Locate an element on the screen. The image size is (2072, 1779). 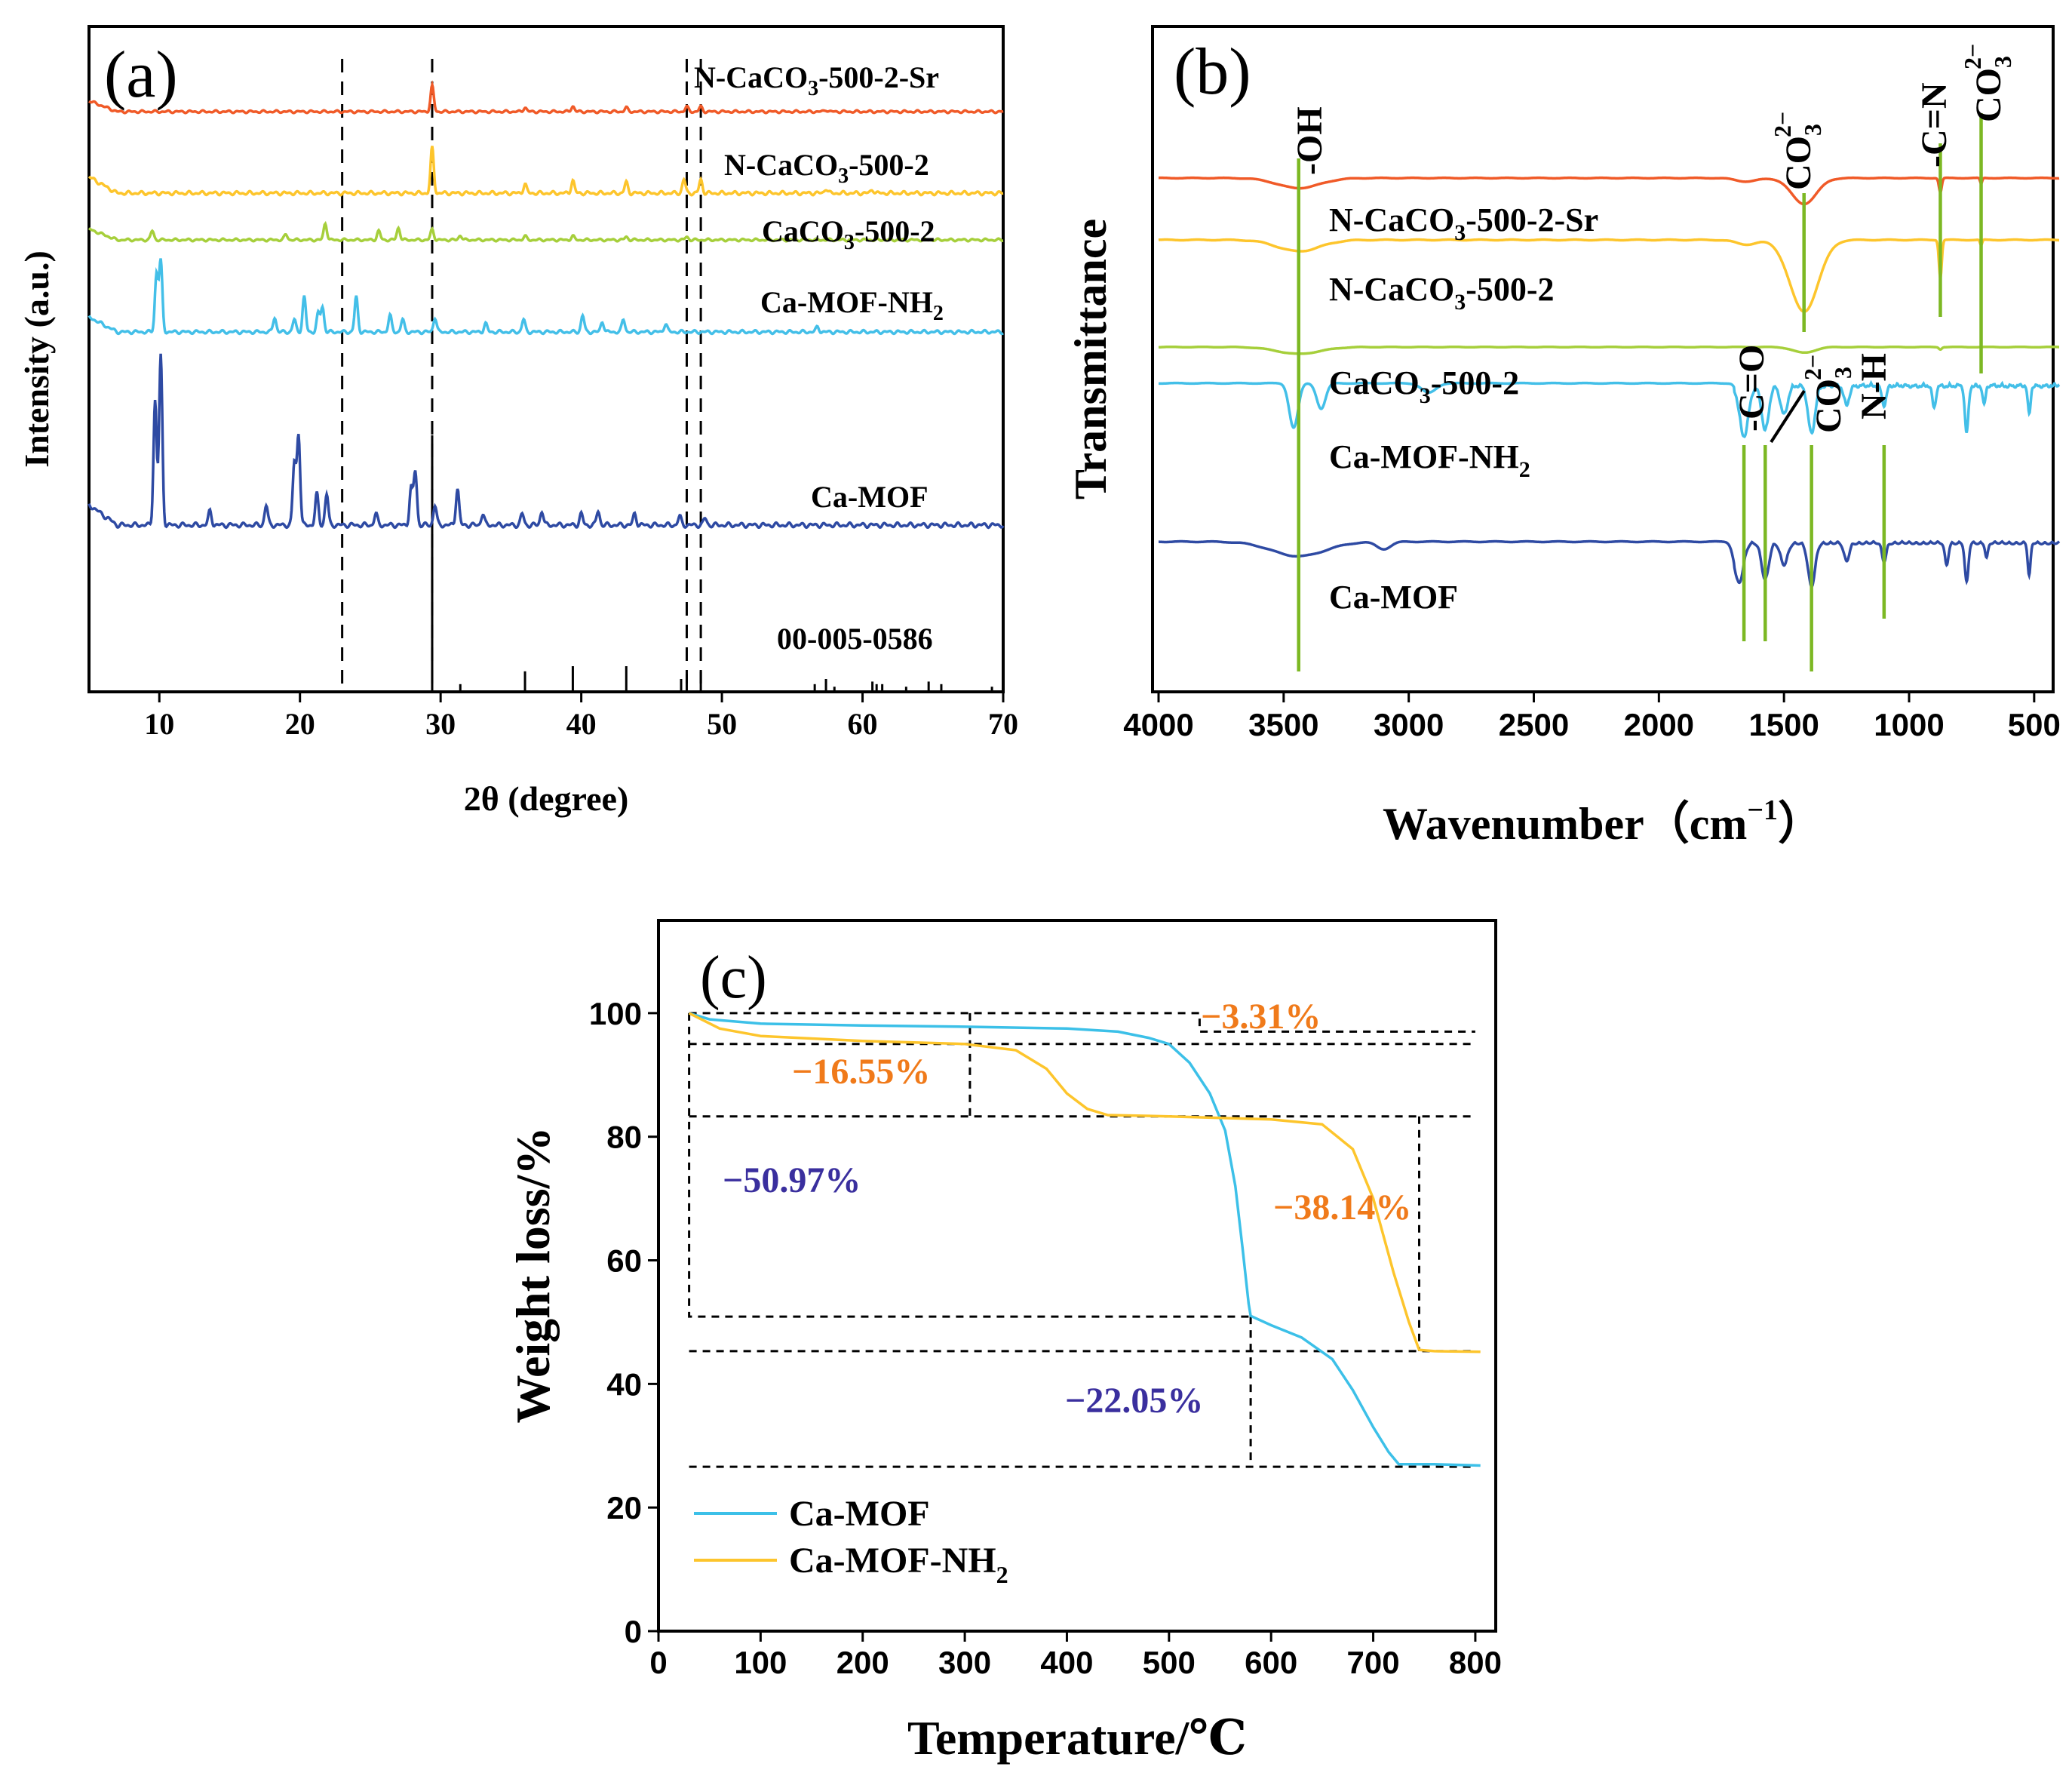
panel-b-band-label-co3-1: CO32− is located at coordinates (1798, 151).